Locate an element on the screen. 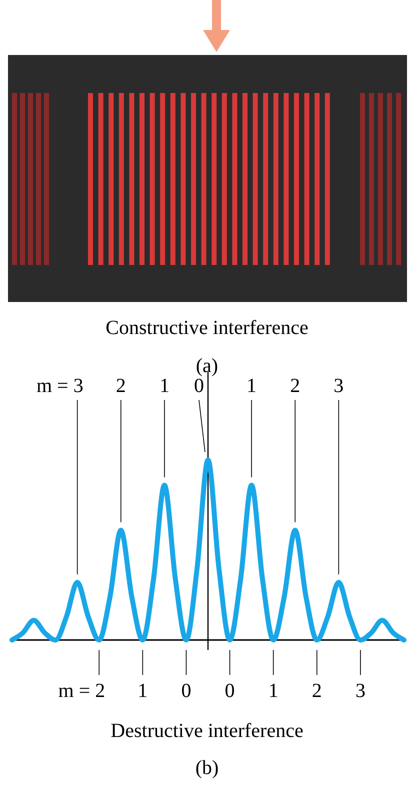  text: m = 3 is located at coordinates (60, 386).